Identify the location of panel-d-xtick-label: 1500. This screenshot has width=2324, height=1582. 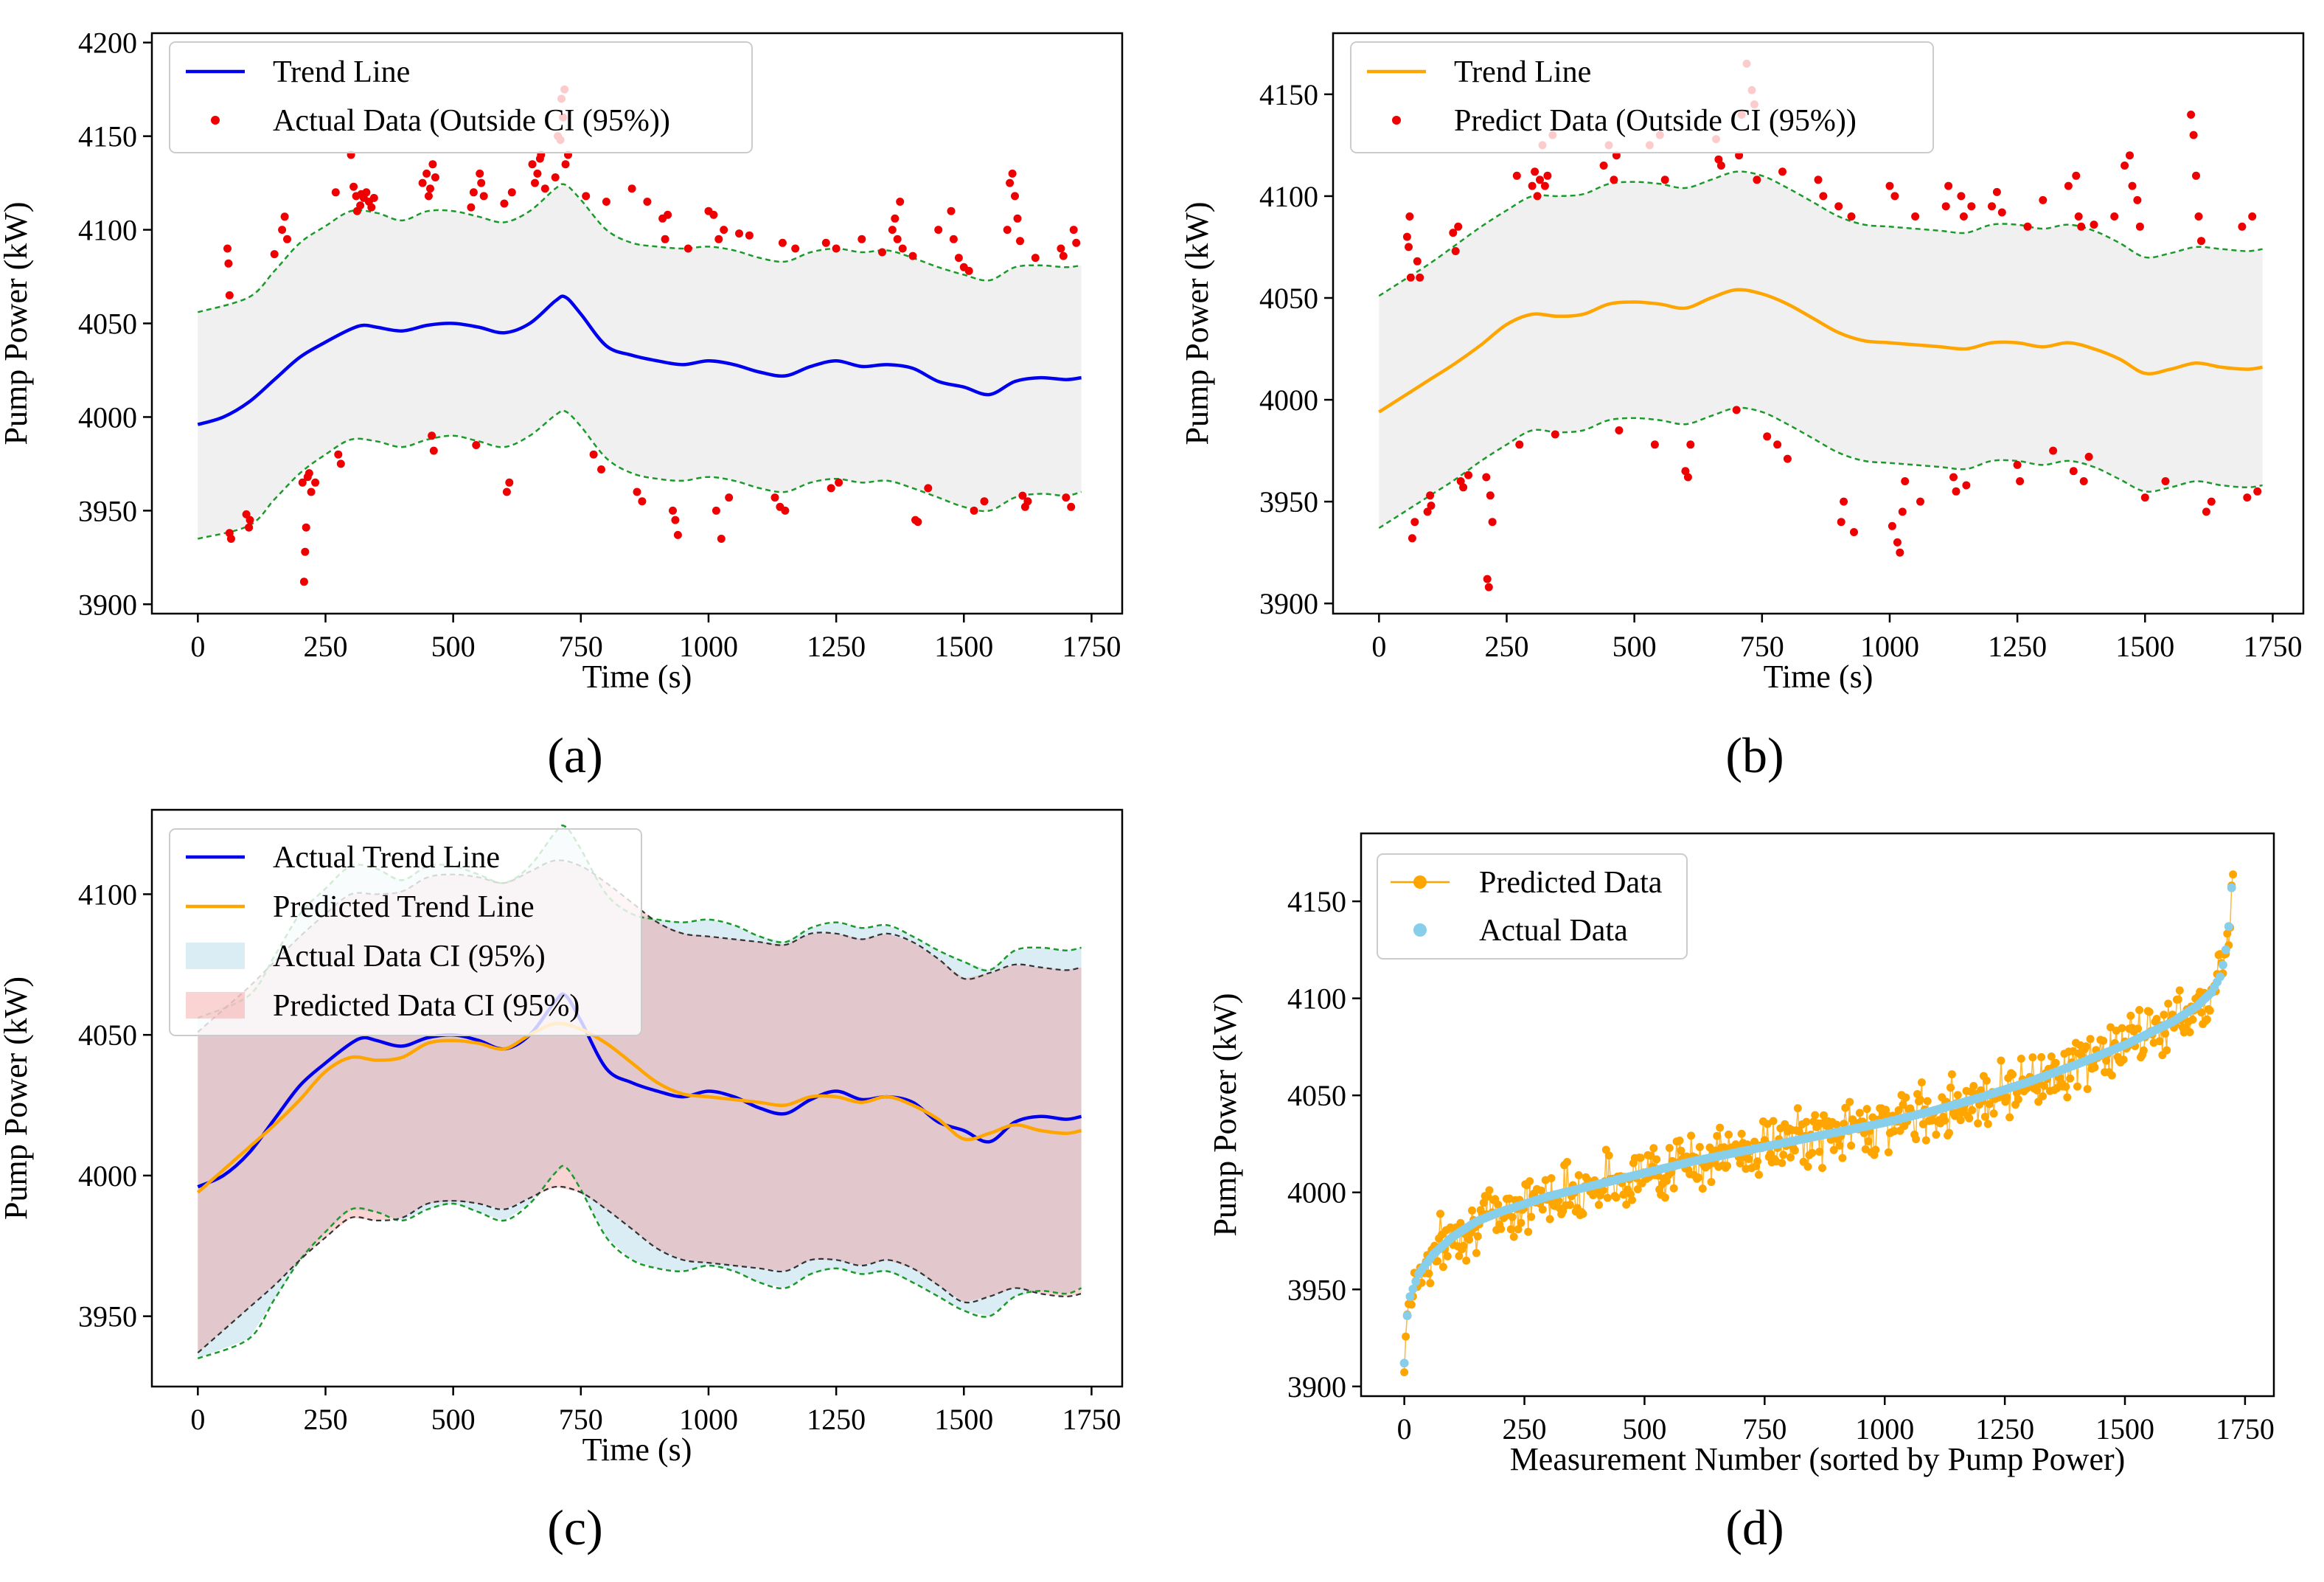
(2124, 1429).